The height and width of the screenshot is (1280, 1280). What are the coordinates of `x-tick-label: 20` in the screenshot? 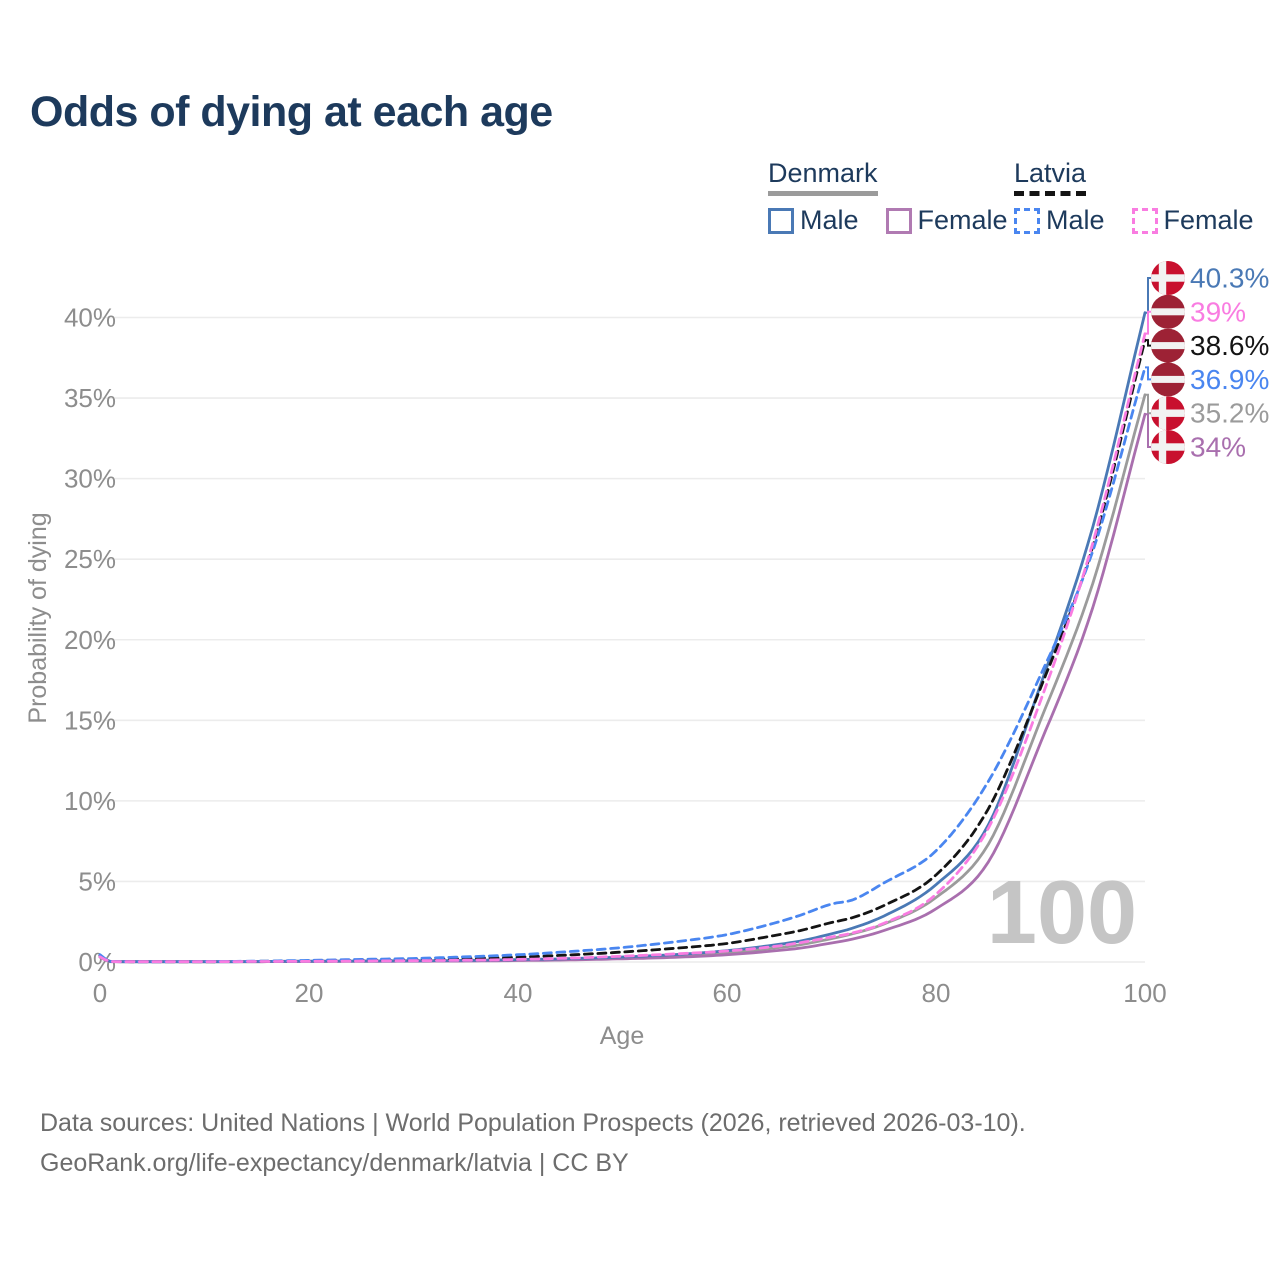 It's located at (309, 993).